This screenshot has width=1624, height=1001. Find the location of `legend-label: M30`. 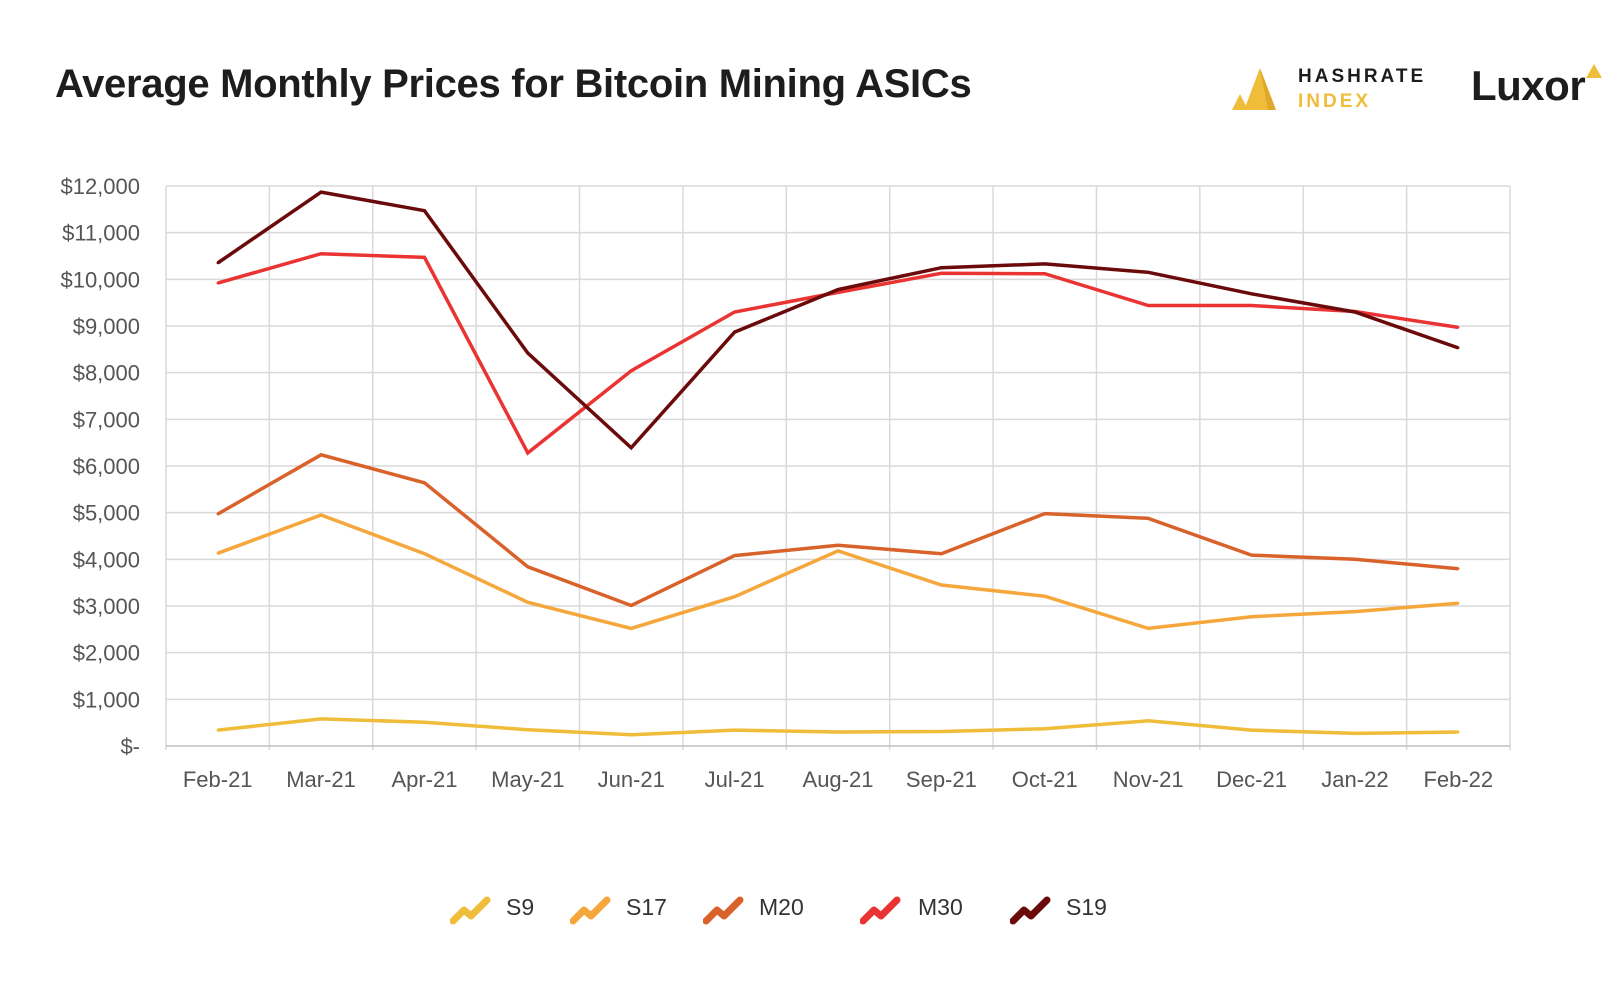

legend-label: M30 is located at coordinates (940, 907).